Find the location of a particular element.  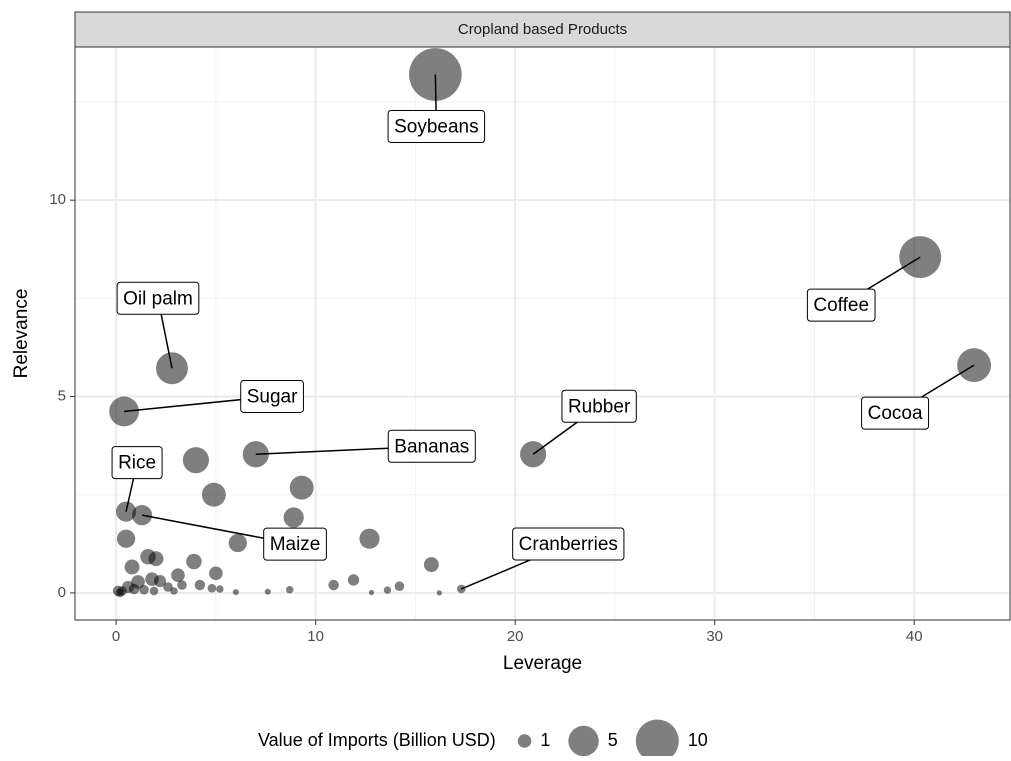

point-label: Cranberries is located at coordinates (568, 544).